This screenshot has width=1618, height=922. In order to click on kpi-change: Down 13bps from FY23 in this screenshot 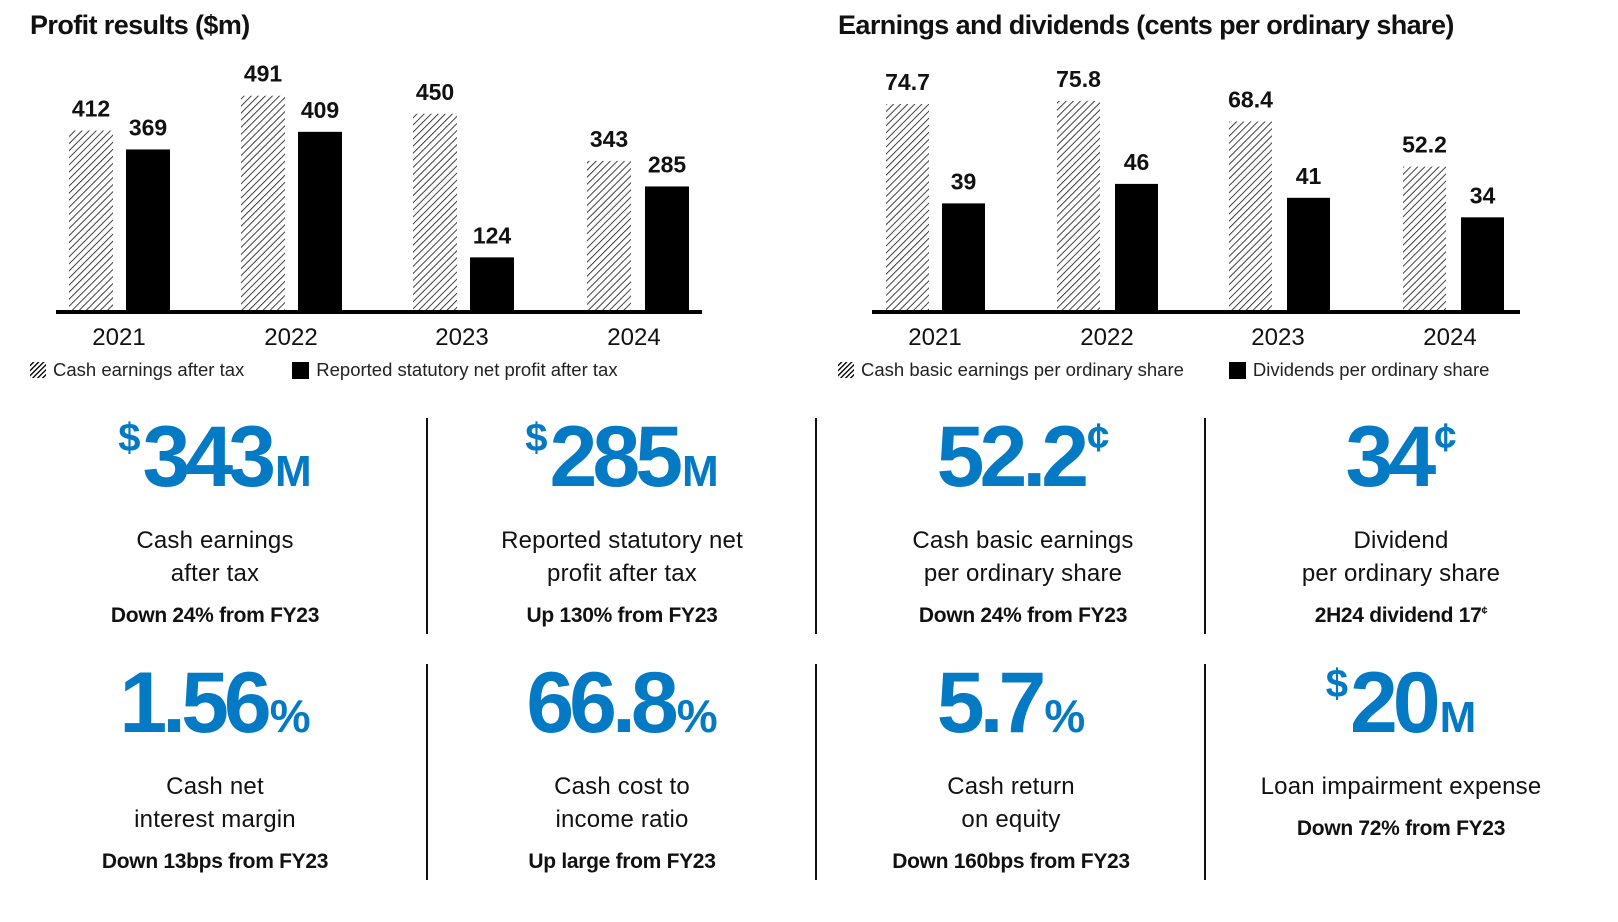, I will do `click(215, 861)`.